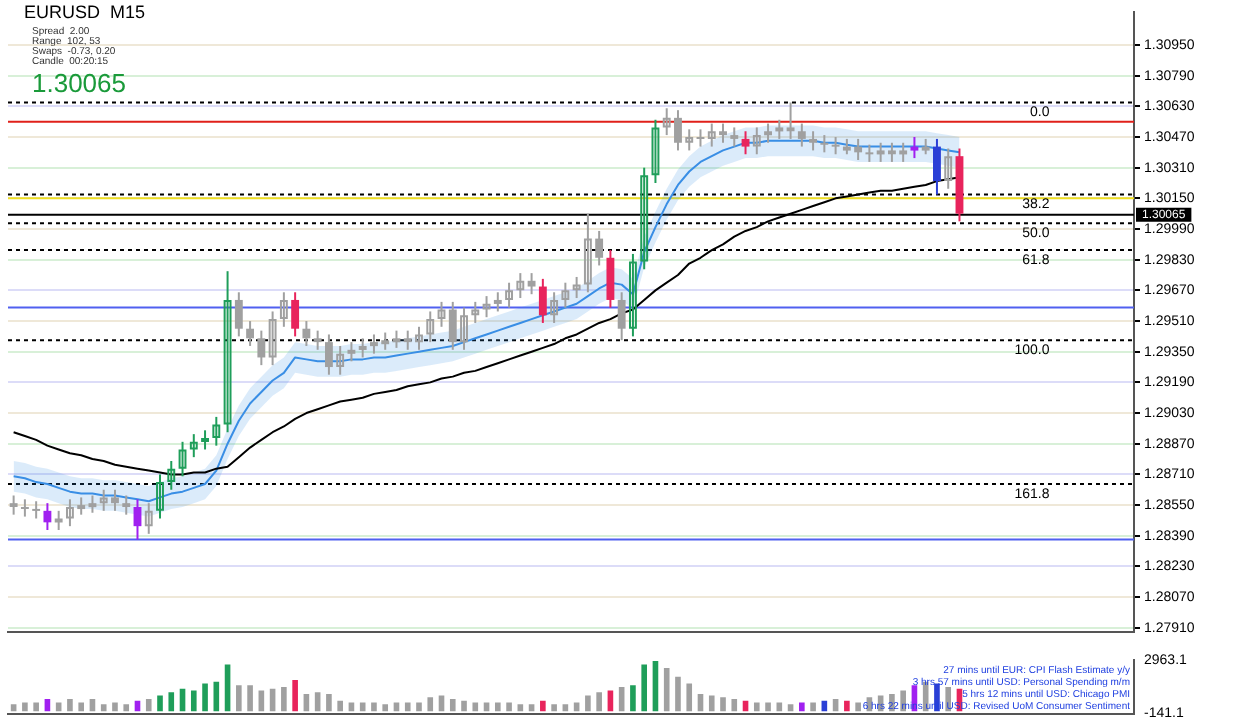 This screenshot has height=726, width=1250. Describe the element at coordinates (79, 83) in the screenshot. I see `annotation: 1.30065` at that location.